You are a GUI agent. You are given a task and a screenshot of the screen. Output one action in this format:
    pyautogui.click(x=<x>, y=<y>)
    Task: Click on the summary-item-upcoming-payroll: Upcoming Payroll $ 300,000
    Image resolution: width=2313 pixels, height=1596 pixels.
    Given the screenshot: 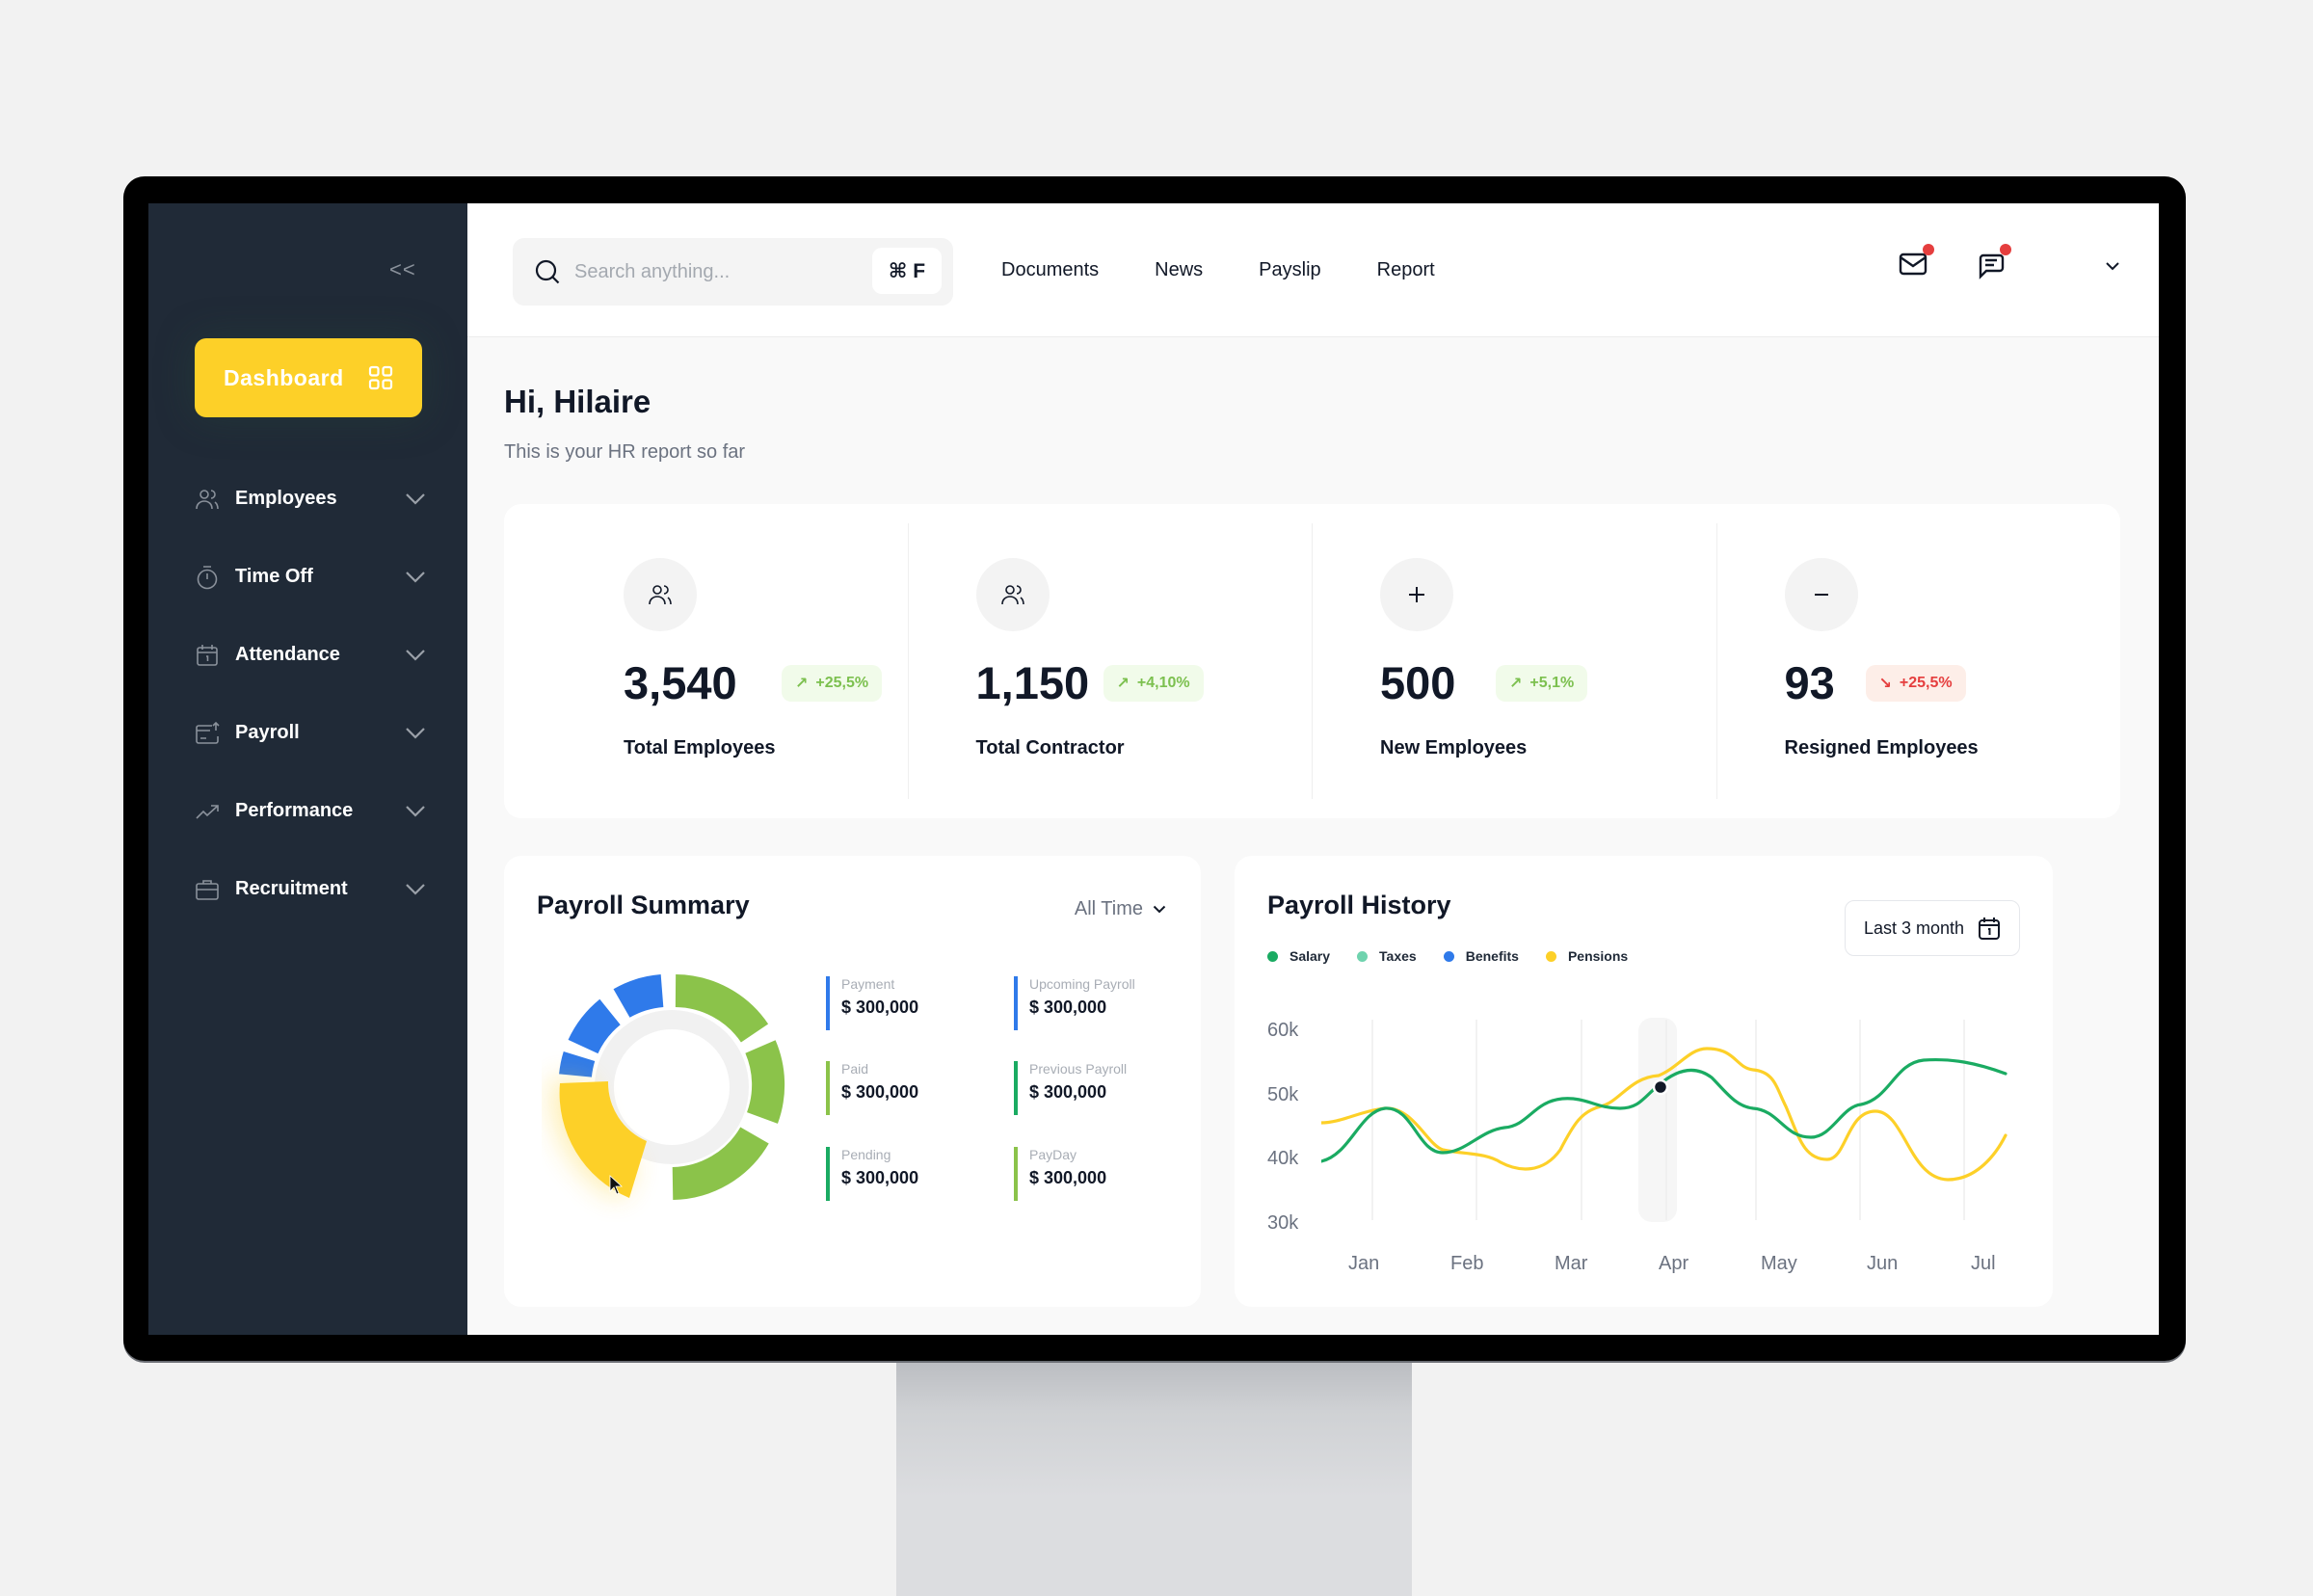 What is the action you would take?
    pyautogui.click(x=1074, y=1003)
    